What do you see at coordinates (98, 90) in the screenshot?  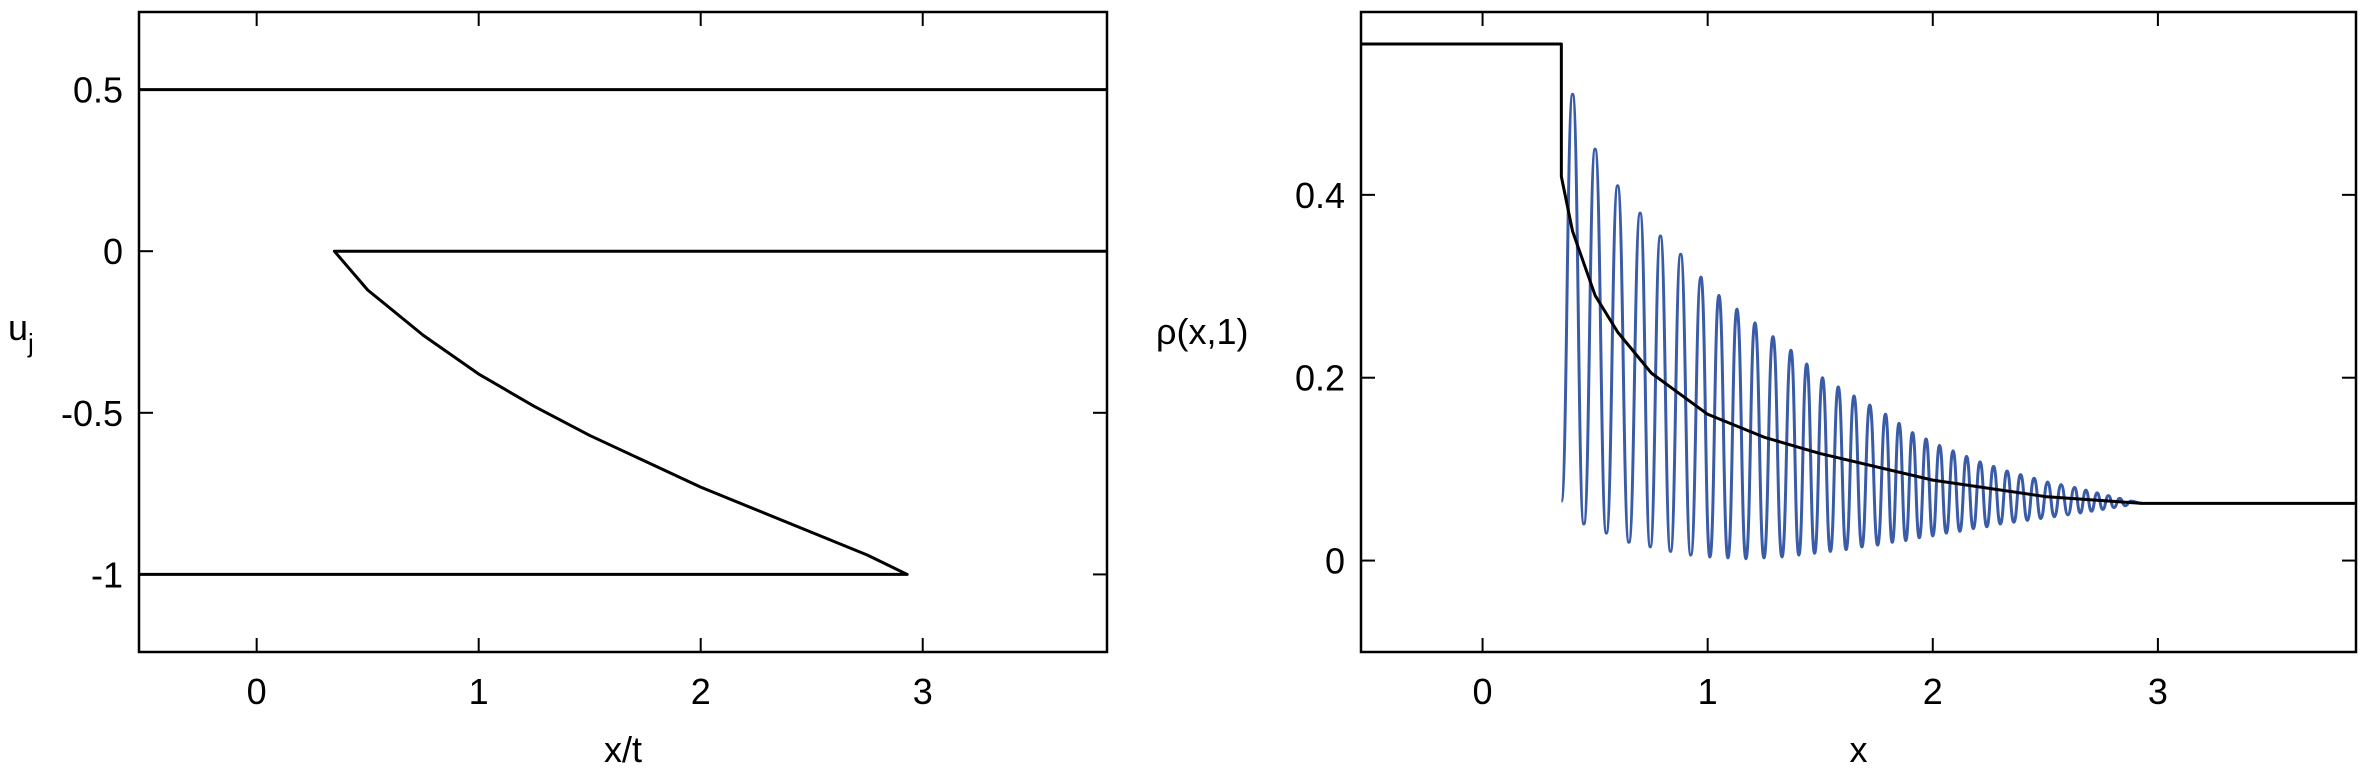 I see `y-tick-label: 0.5` at bounding box center [98, 90].